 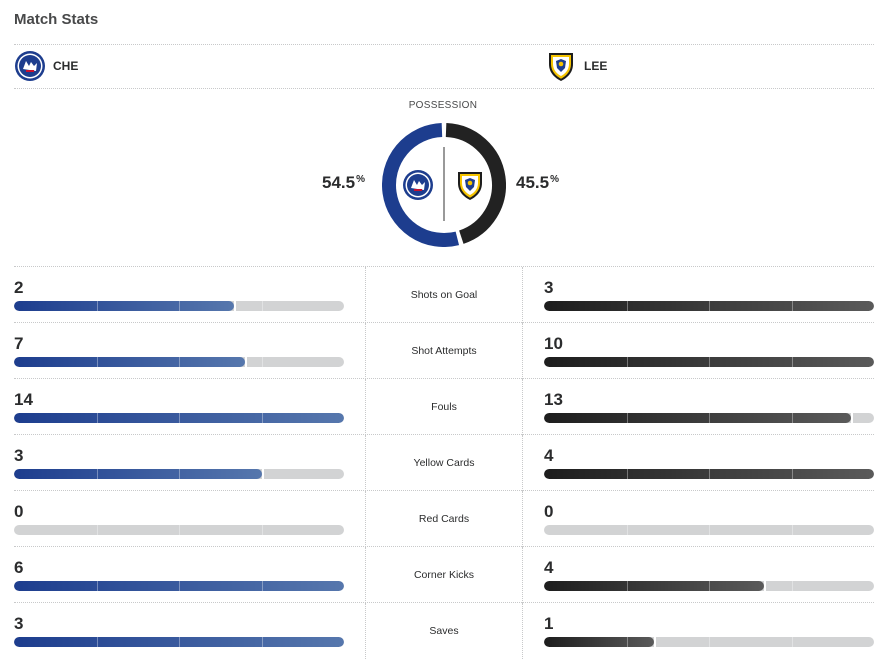 I want to click on stat-label: Shots on Goal, so click(x=444, y=295).